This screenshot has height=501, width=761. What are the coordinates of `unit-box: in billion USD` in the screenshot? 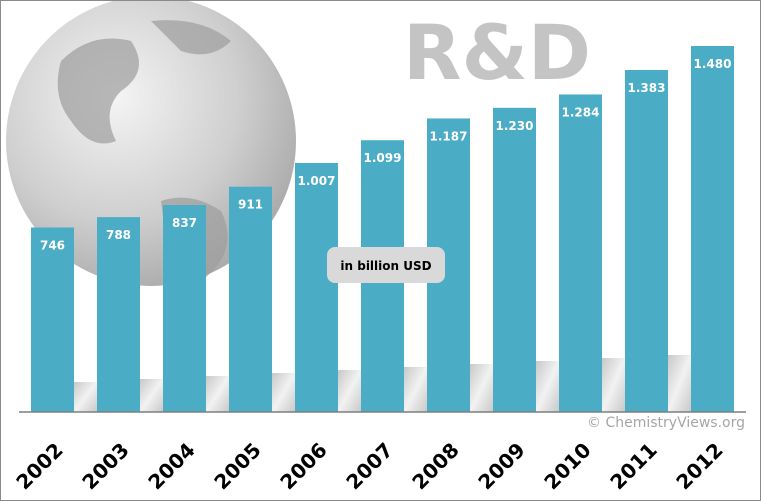 It's located at (386, 265).